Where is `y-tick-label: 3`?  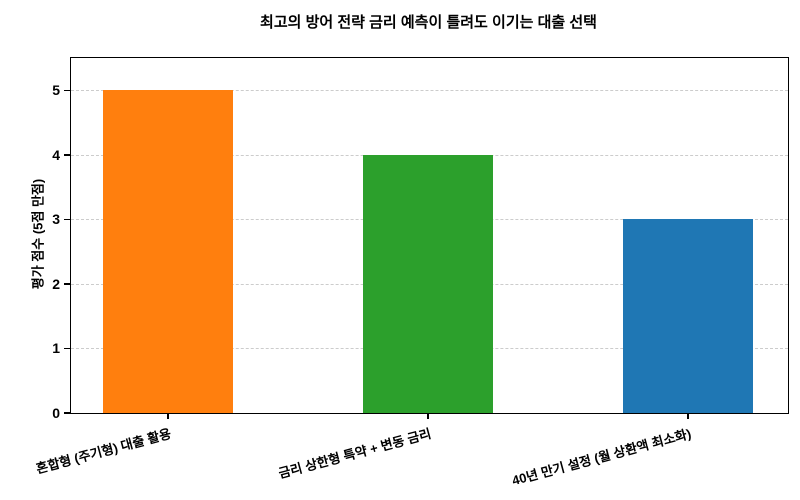 y-tick-label: 3 is located at coordinates (56, 219).